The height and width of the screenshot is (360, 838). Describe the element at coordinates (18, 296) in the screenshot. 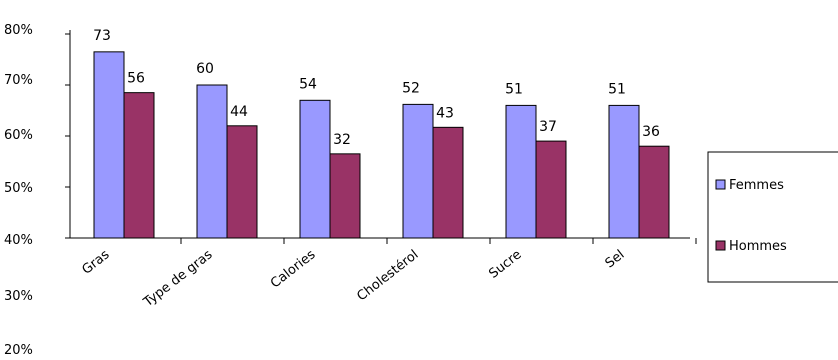

I see `y-tick-label: 30%` at that location.